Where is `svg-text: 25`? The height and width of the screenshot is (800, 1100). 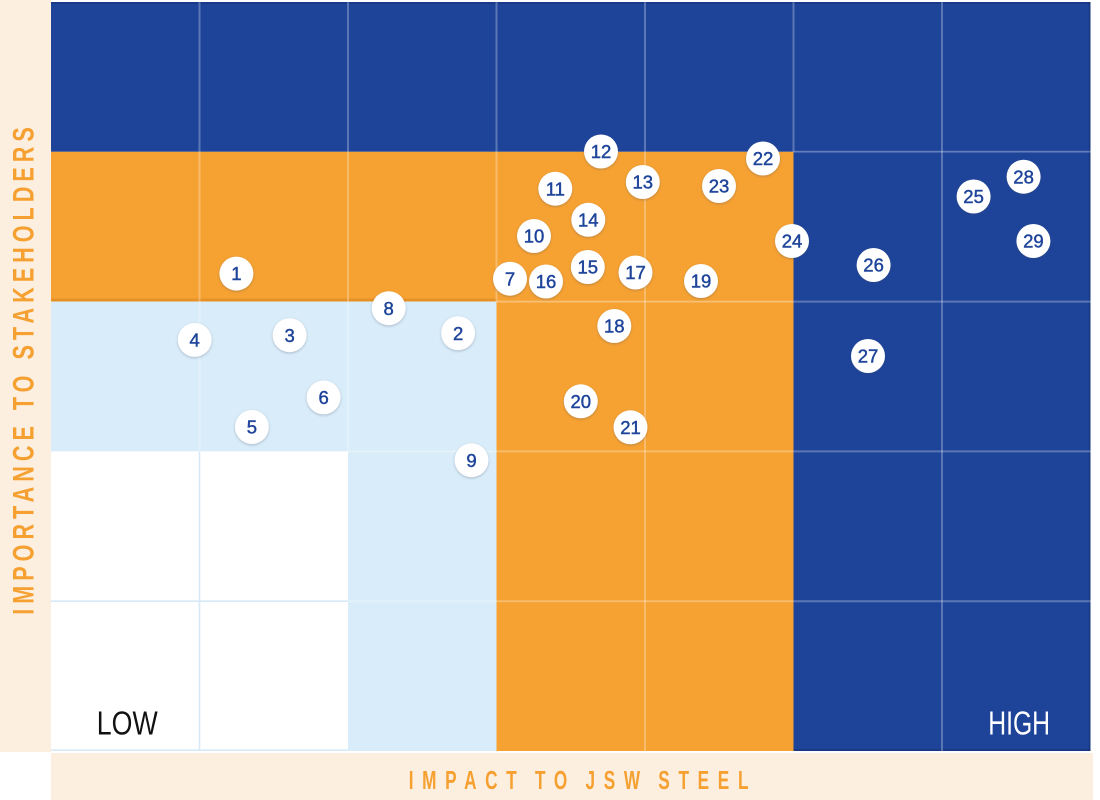 svg-text: 25 is located at coordinates (973, 196).